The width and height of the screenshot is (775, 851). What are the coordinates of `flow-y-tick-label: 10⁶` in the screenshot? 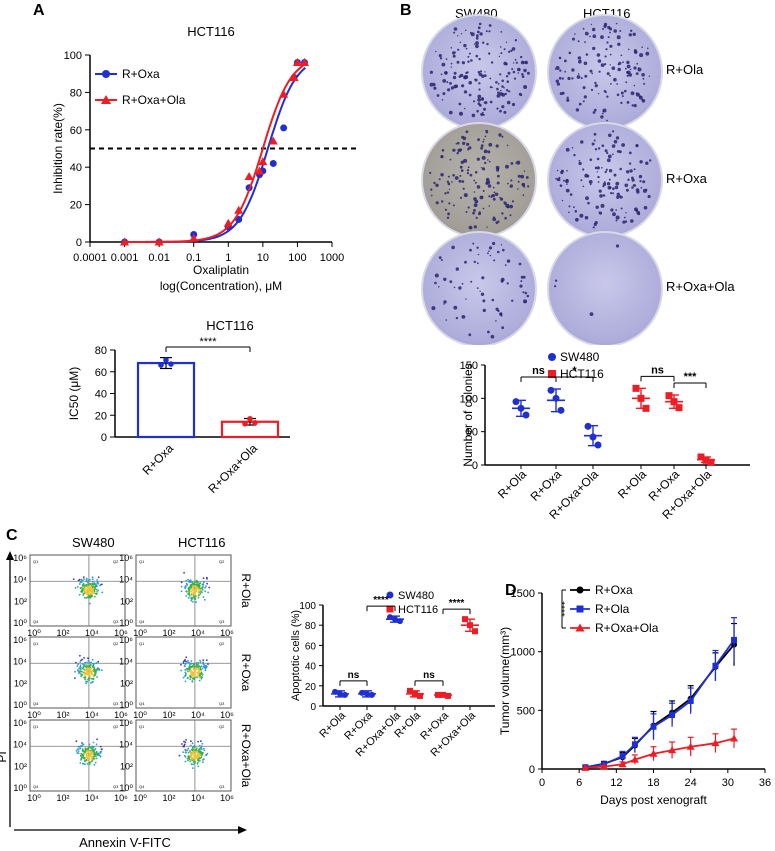 It's located at (126, 723).